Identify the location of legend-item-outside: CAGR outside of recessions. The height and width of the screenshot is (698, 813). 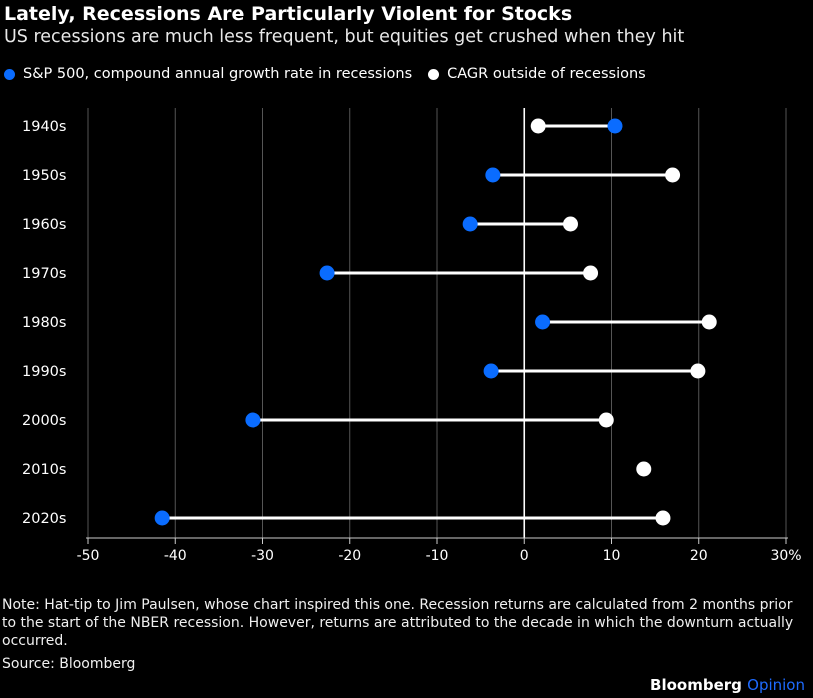
(537, 74).